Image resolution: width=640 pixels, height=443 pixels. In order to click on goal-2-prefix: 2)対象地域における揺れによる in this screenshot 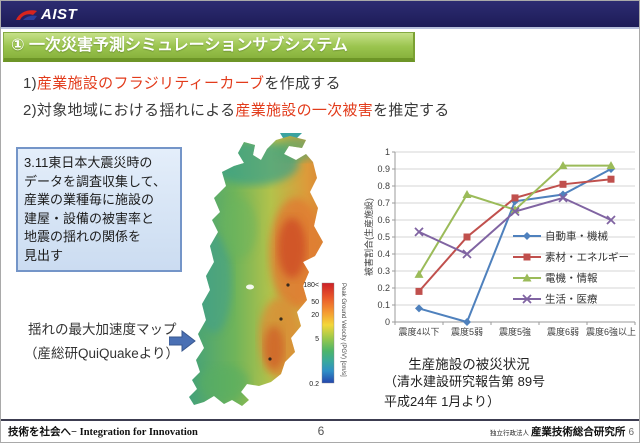, I will do `click(129, 110)`.